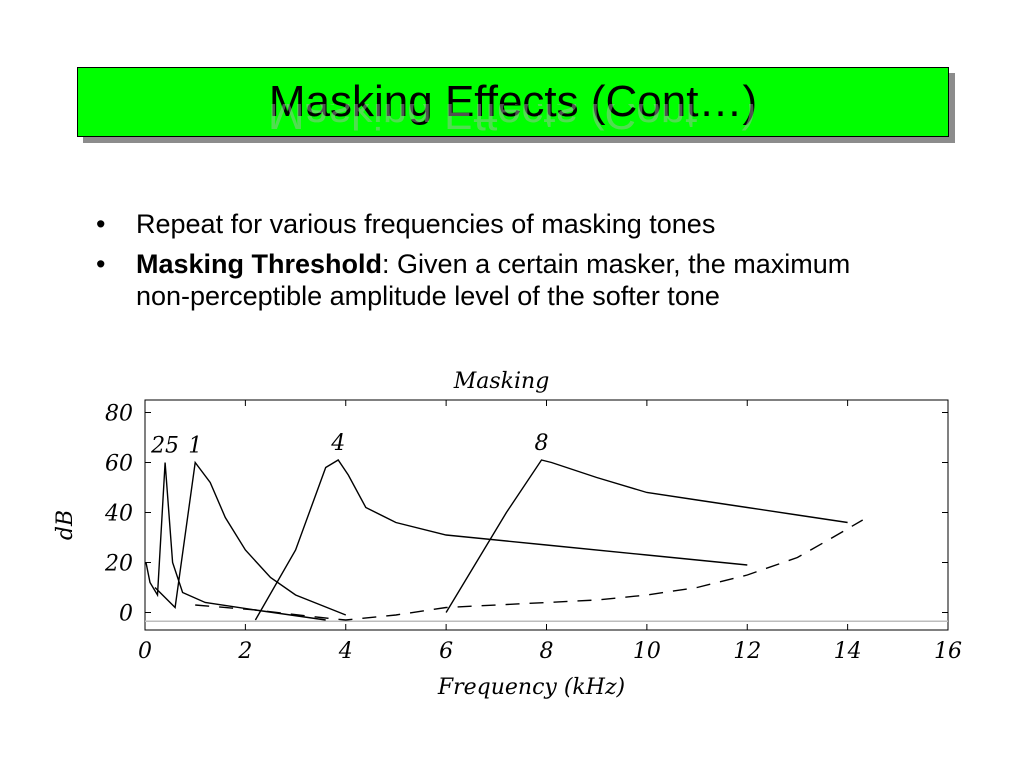 This screenshot has height=768, width=1024. I want to click on x-axis-label: Frequency (kHz), so click(531, 687).